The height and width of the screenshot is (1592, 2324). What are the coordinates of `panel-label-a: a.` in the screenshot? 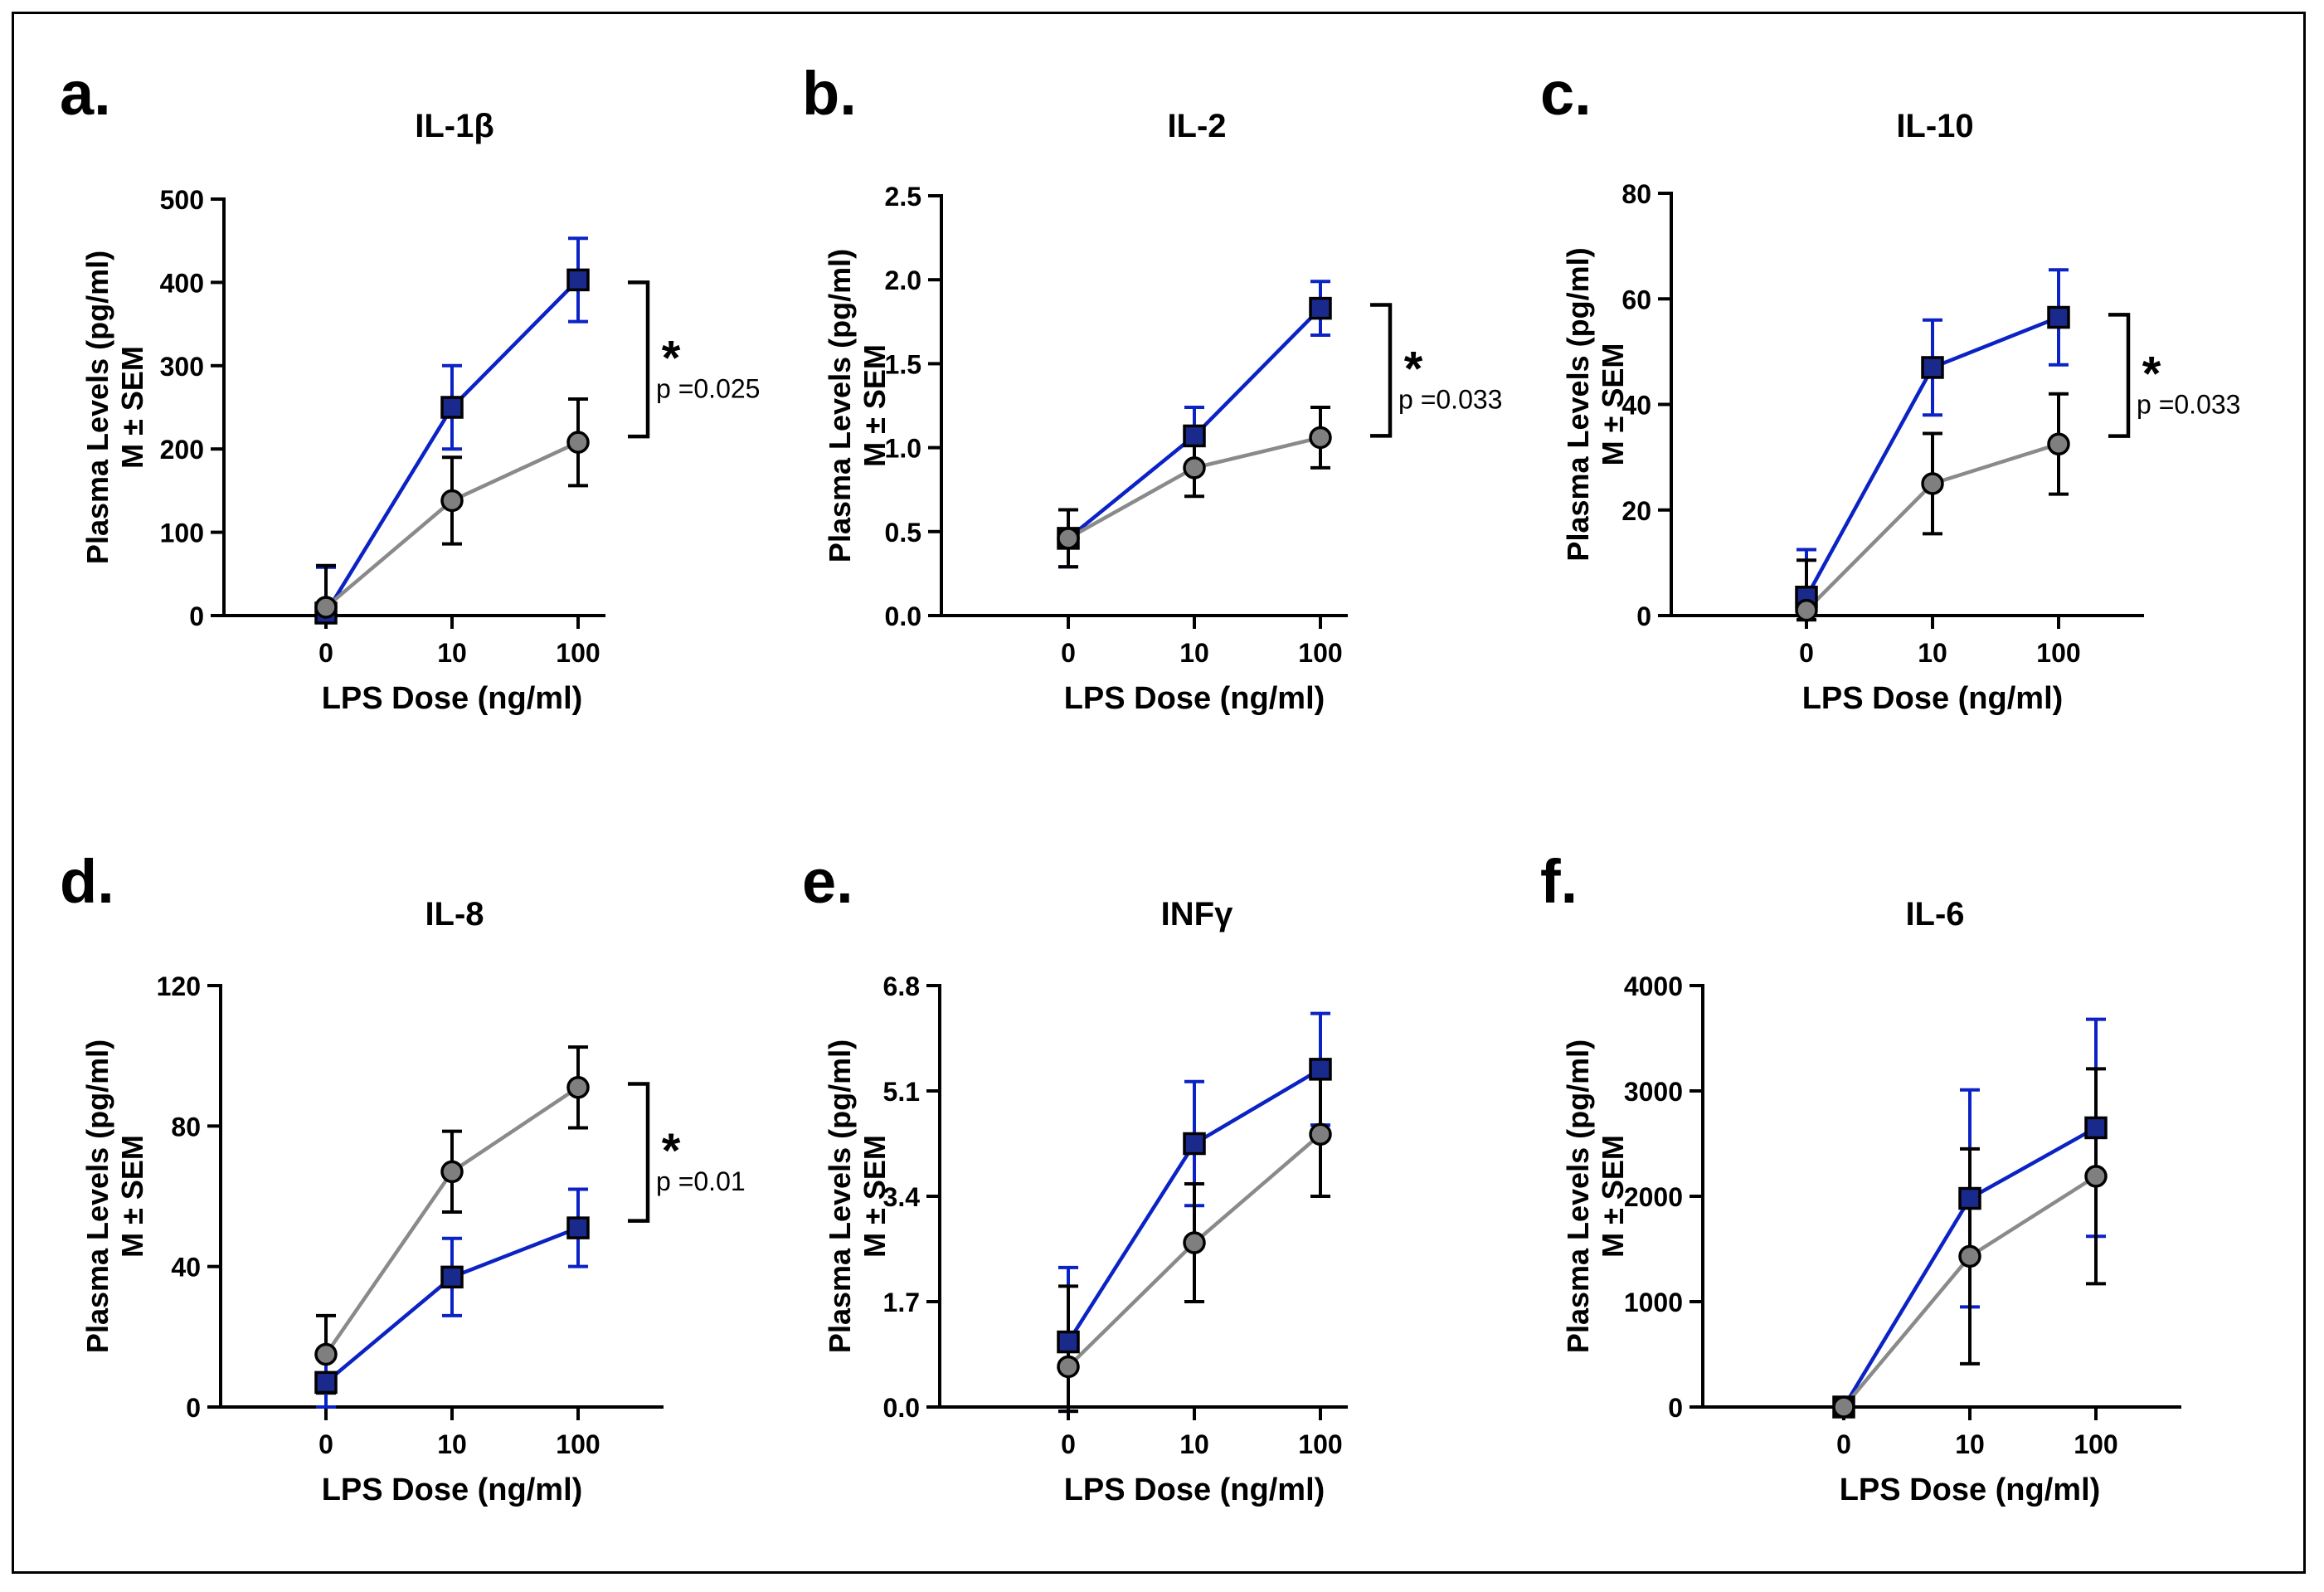 It's located at (85, 93).